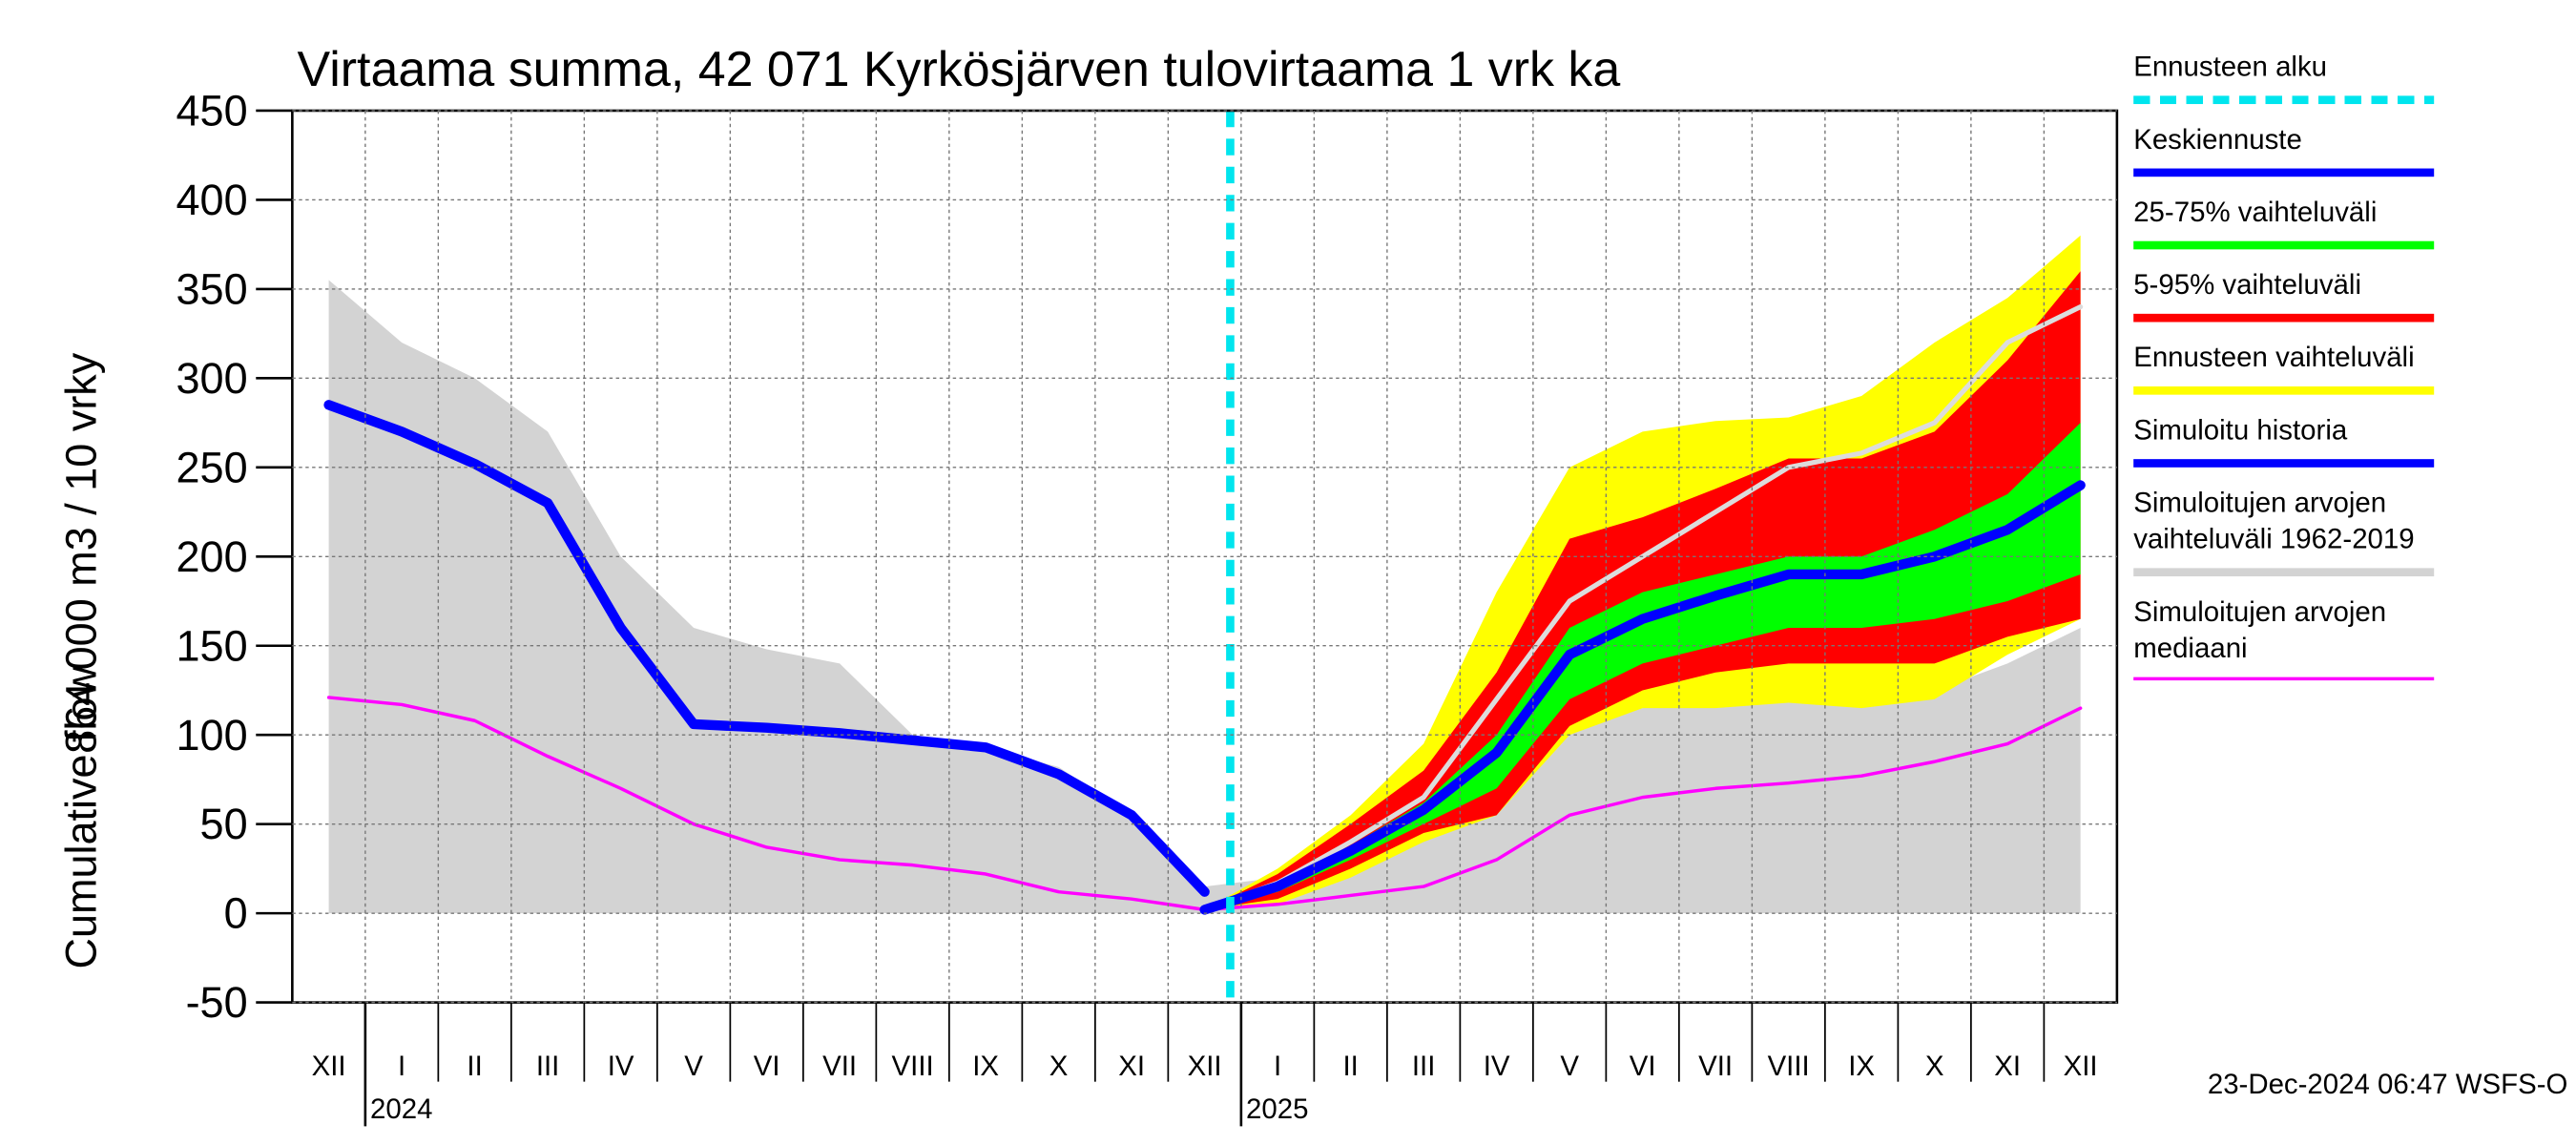 This screenshot has width=2576, height=1145. Describe the element at coordinates (212, 467) in the screenshot. I see `y-tick-label: 250` at that location.